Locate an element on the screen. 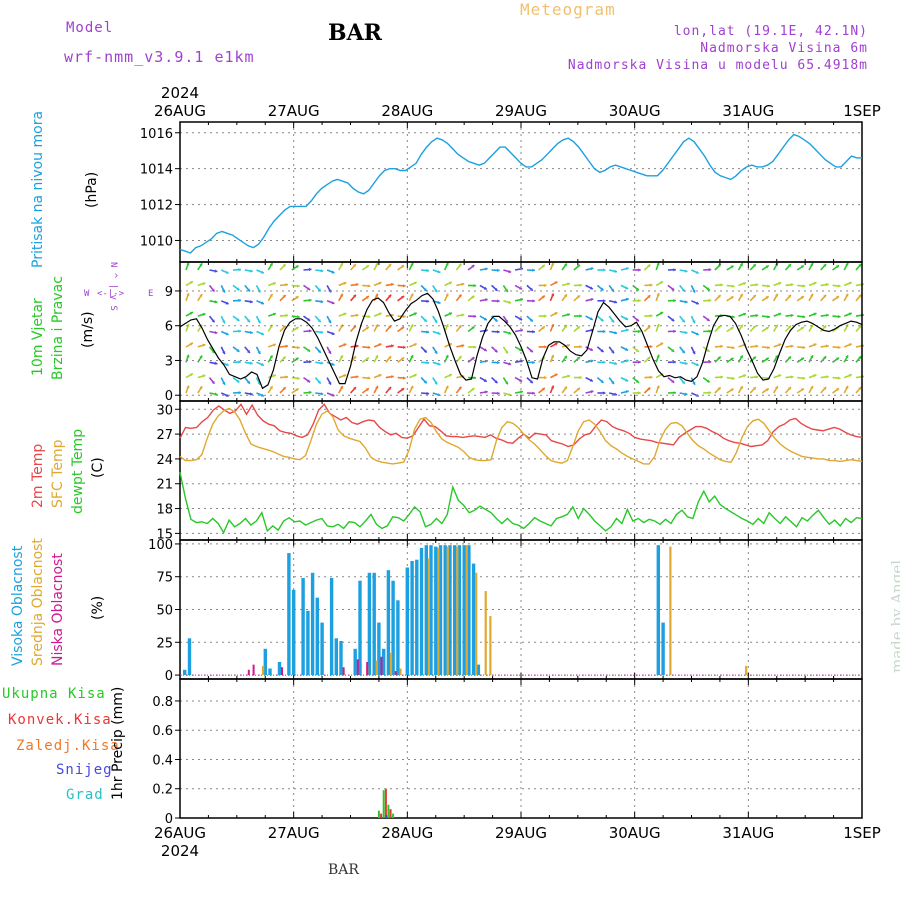  cloud-low-bar is located at coordinates (253, 670).